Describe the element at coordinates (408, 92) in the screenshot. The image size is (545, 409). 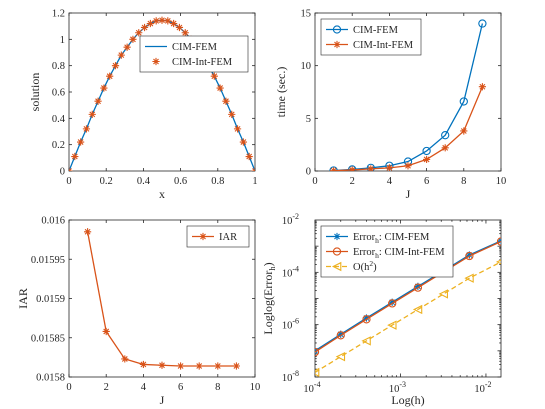
I see `plot-area` at that location.